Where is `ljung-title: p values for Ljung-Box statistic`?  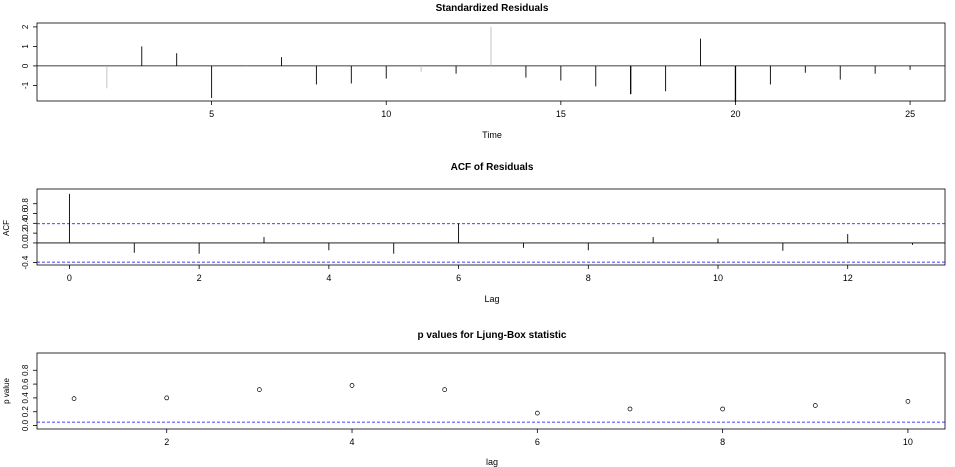
ljung-title: p values for Ljung-Box statistic is located at coordinates (492, 335).